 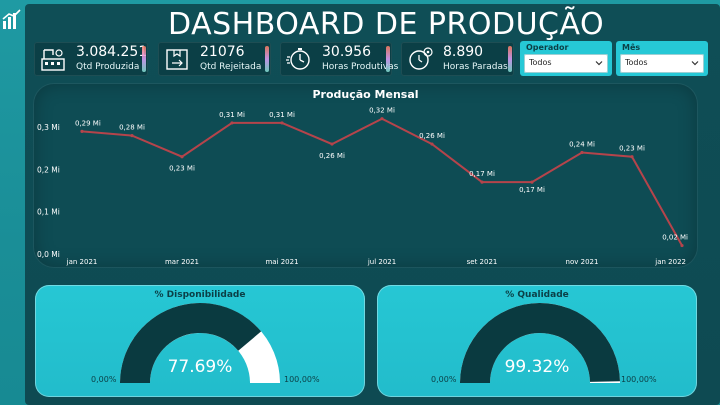 I want to click on disponibilidade-gauge, so click(x=200, y=343).